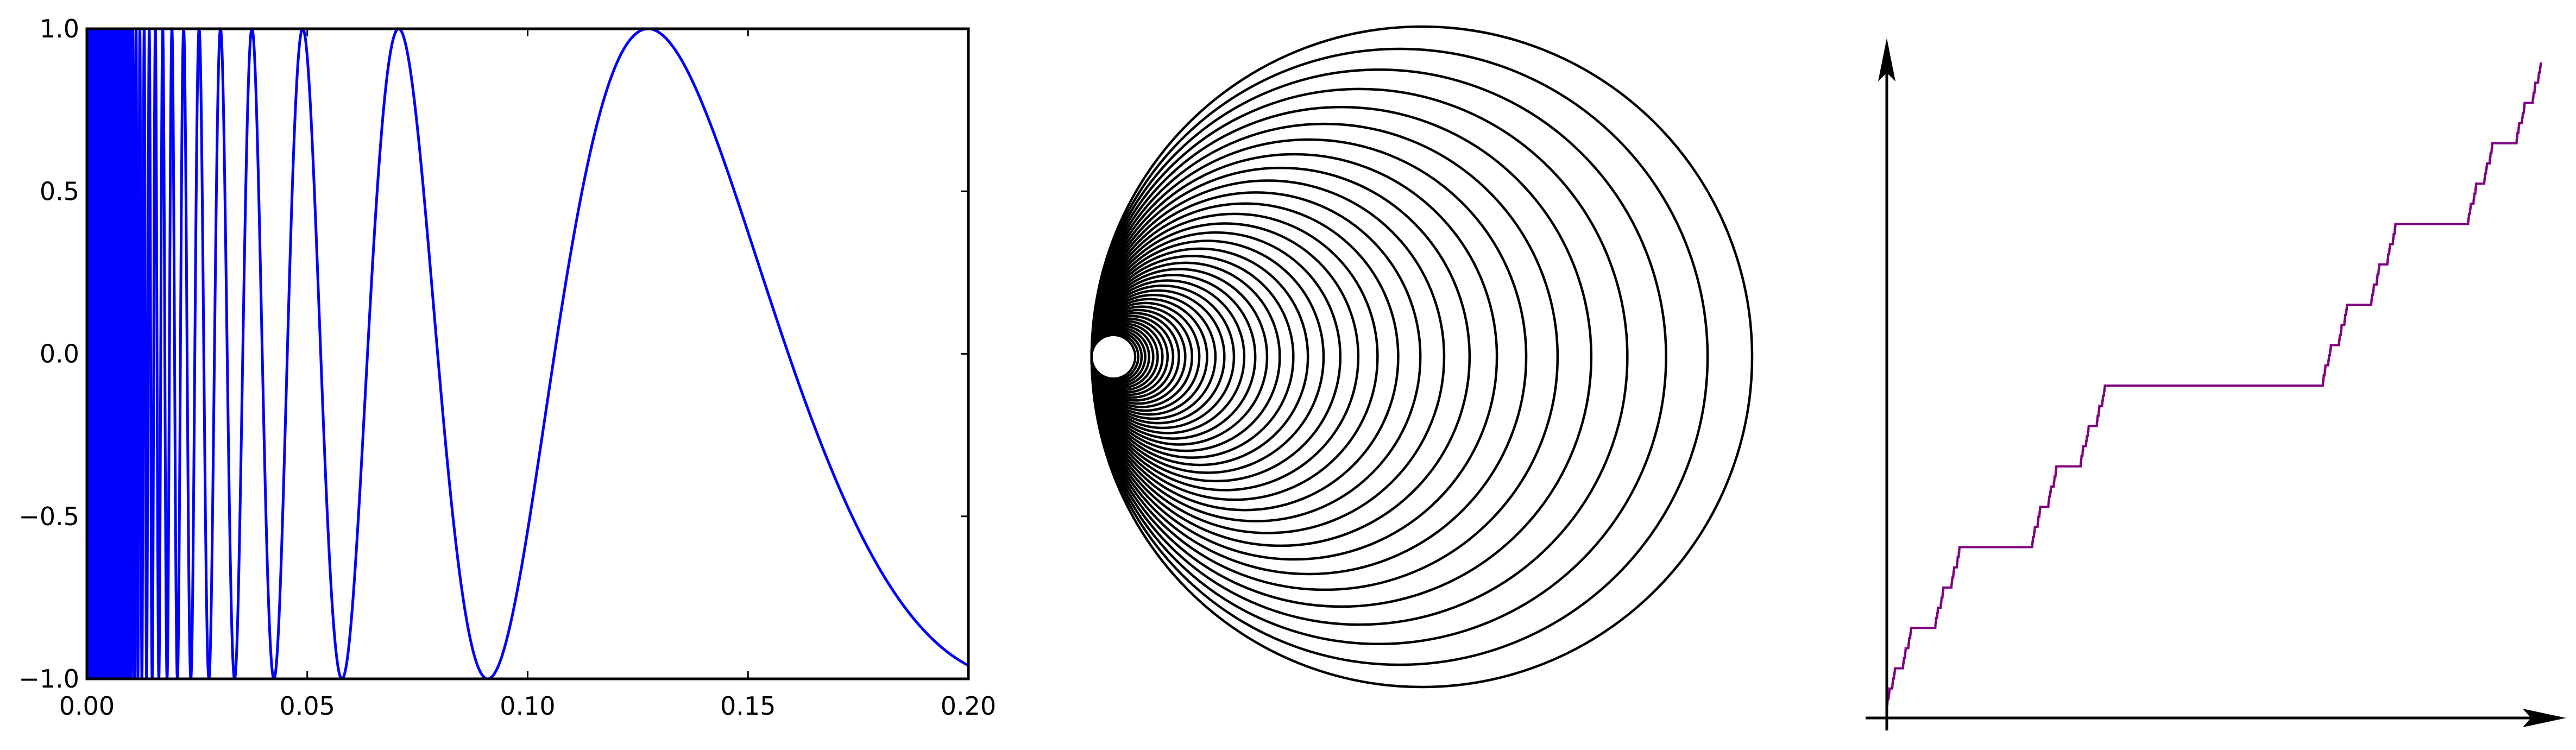  Describe the element at coordinates (307, 706) in the screenshot. I see `x-tick-label: 0.05` at that location.